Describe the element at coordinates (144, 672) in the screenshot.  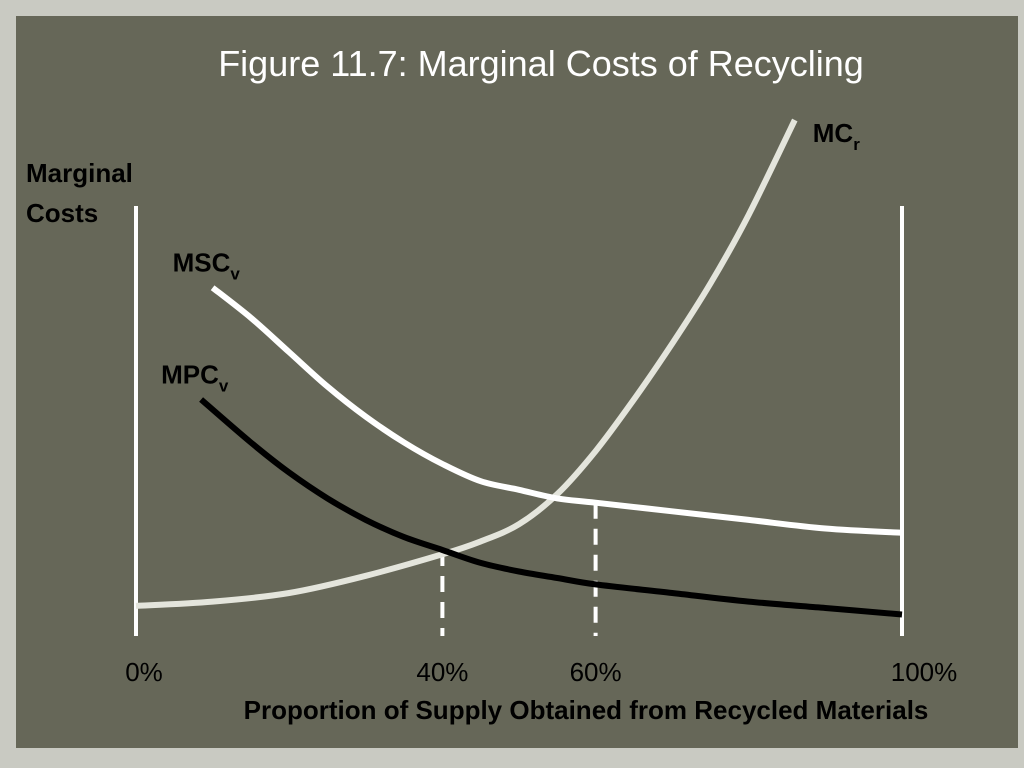
I see `x-tick-label: 0%` at that location.